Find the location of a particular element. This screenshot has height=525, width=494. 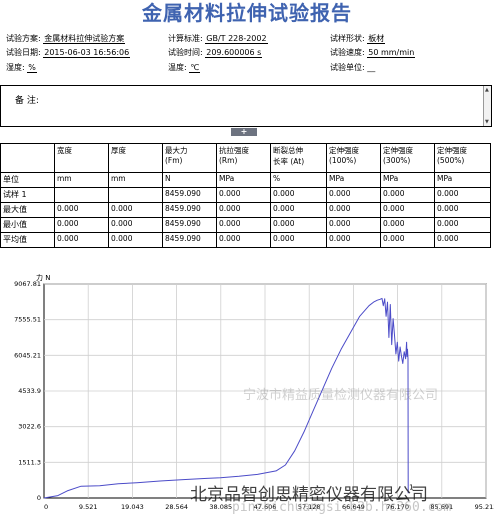

x-tick-label: 9.521 is located at coordinates (88, 507).